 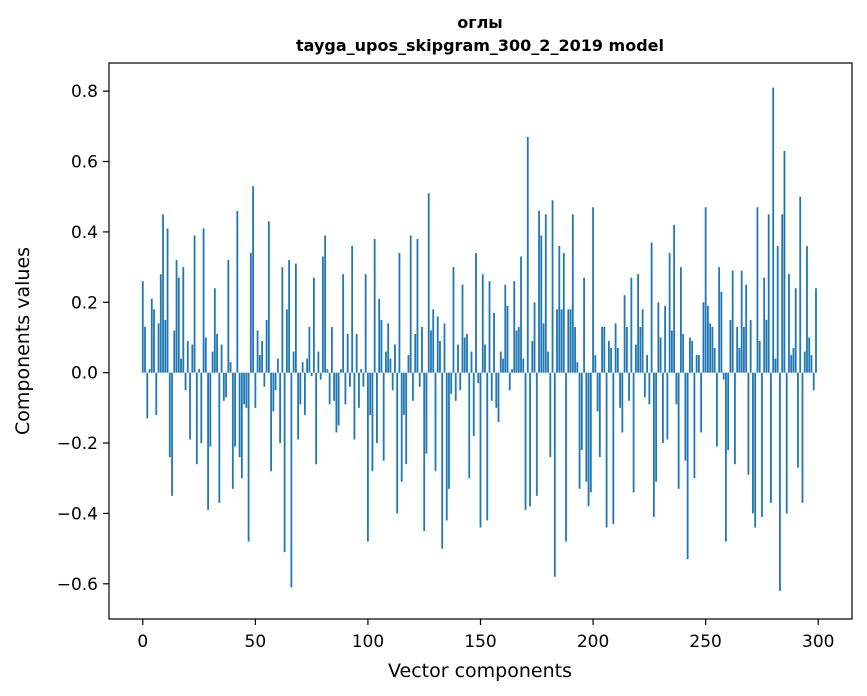 What do you see at coordinates (480, 642) in the screenshot?
I see `x-tick-label: 150` at bounding box center [480, 642].